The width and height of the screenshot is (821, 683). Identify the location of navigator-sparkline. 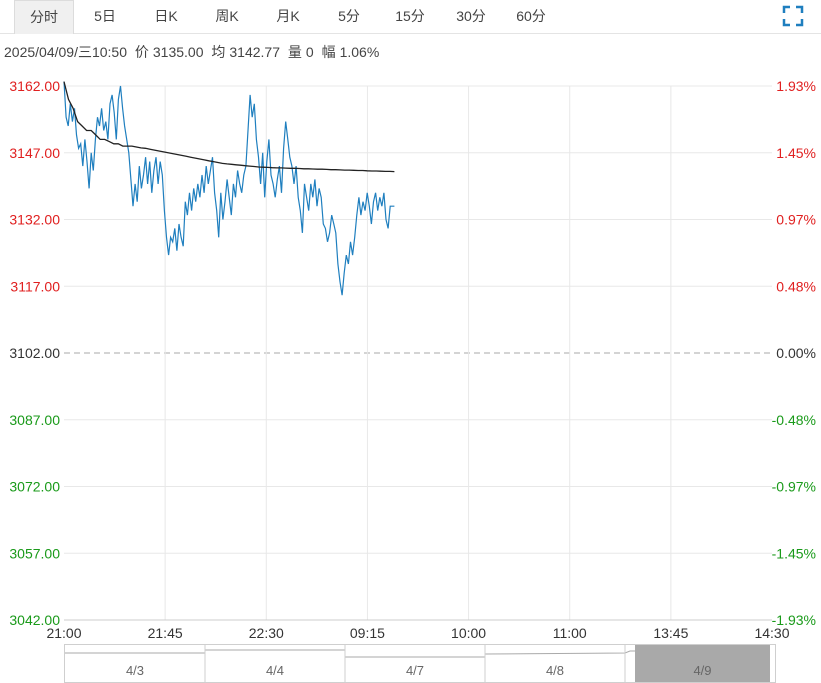
(350, 663).